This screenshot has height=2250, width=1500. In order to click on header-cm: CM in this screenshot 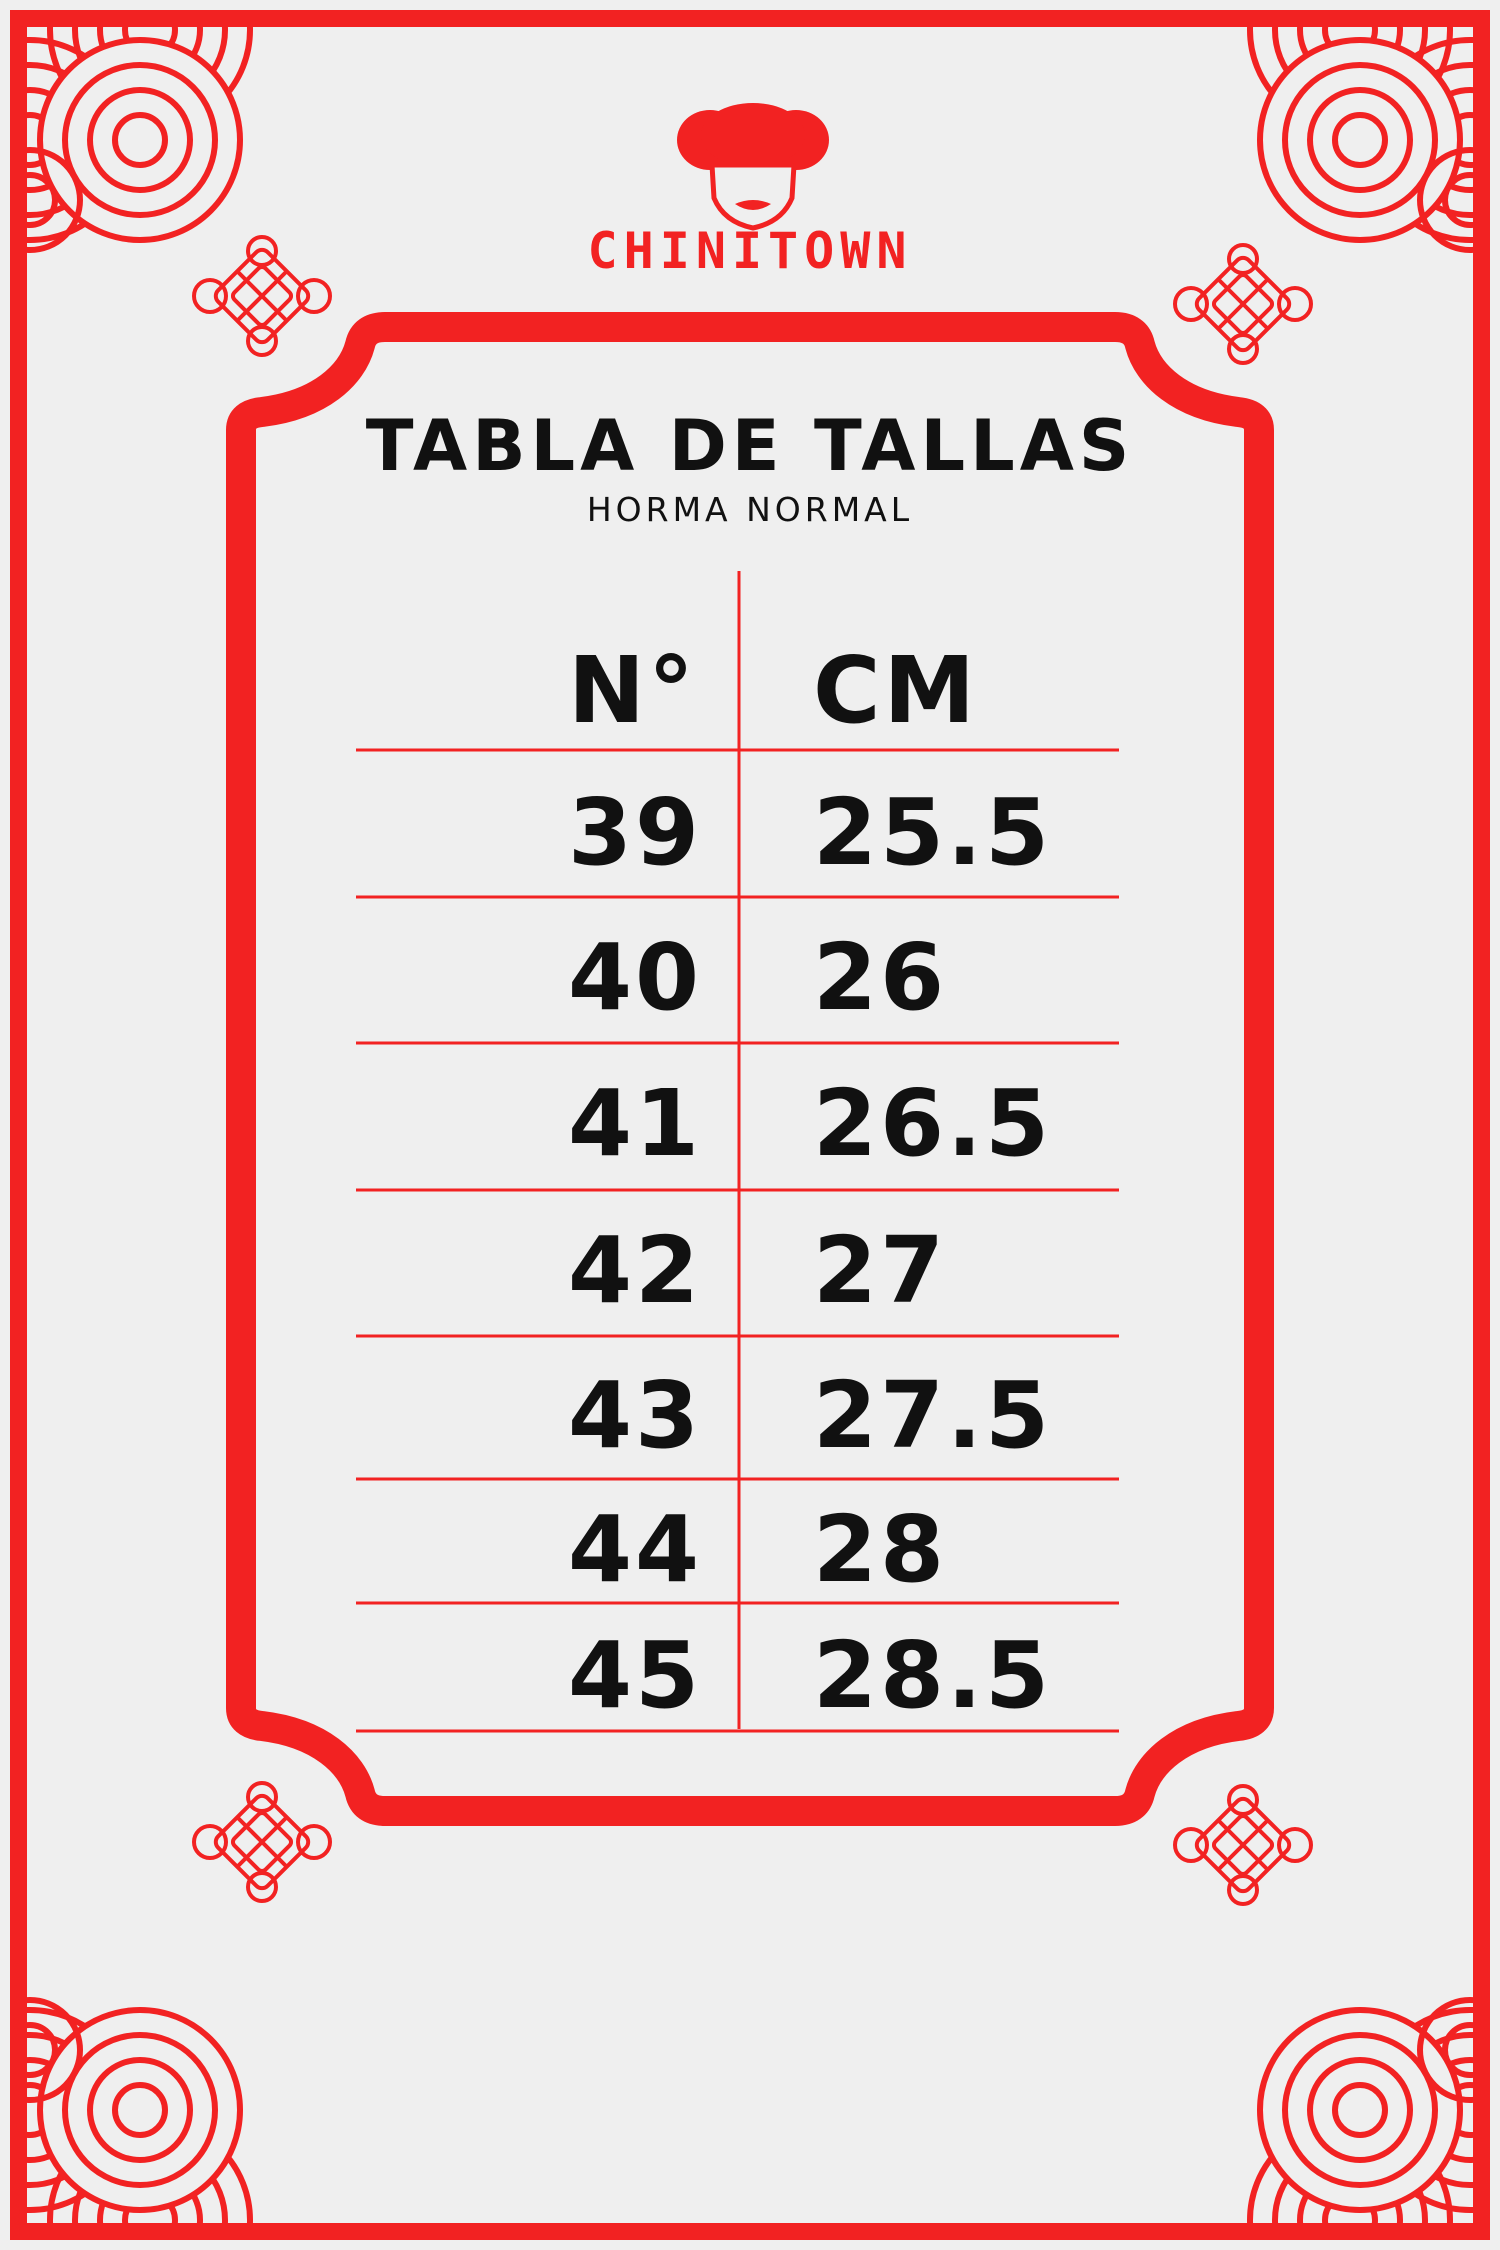, I will do `click(896, 690)`.